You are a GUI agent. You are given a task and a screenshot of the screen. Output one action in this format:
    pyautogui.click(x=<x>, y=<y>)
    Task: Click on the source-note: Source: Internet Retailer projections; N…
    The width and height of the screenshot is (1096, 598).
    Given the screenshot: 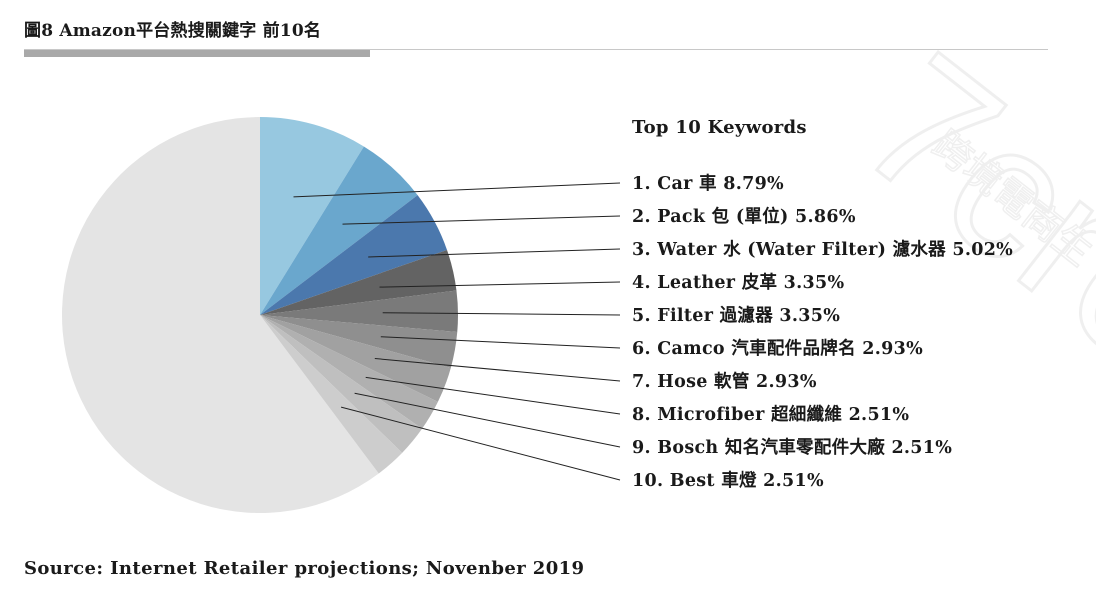 What is the action you would take?
    pyautogui.click(x=304, y=568)
    